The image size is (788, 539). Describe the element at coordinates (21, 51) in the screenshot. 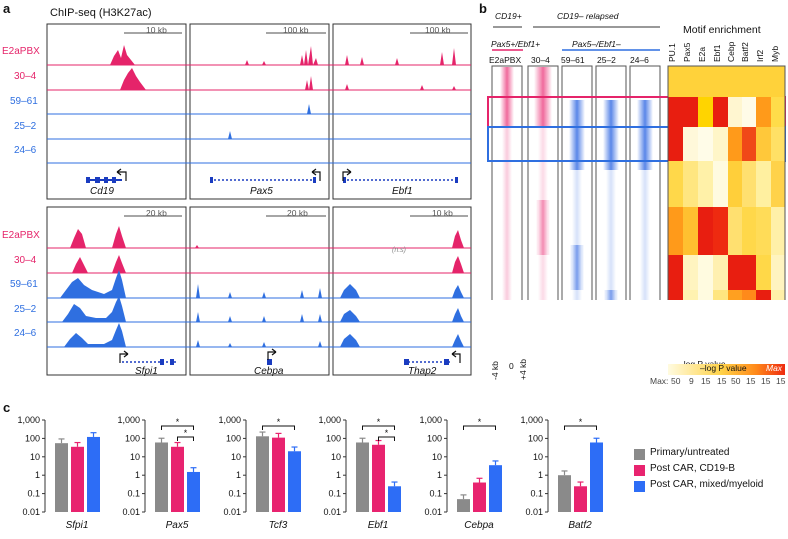

I see `sample-label-top-0: E2aPBX` at that location.